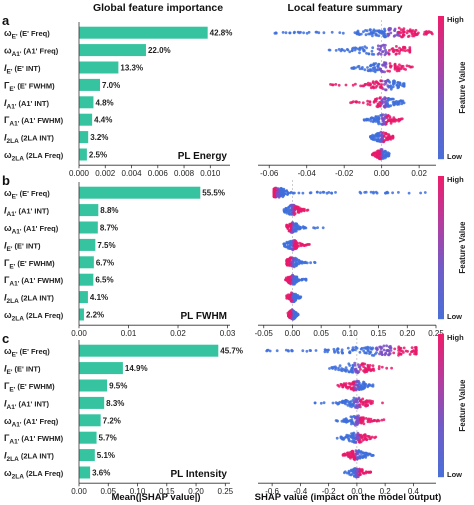 The image size is (474, 505). Describe the element at coordinates (6, 20) in the screenshot. I see `panel-letter: a` at that location.